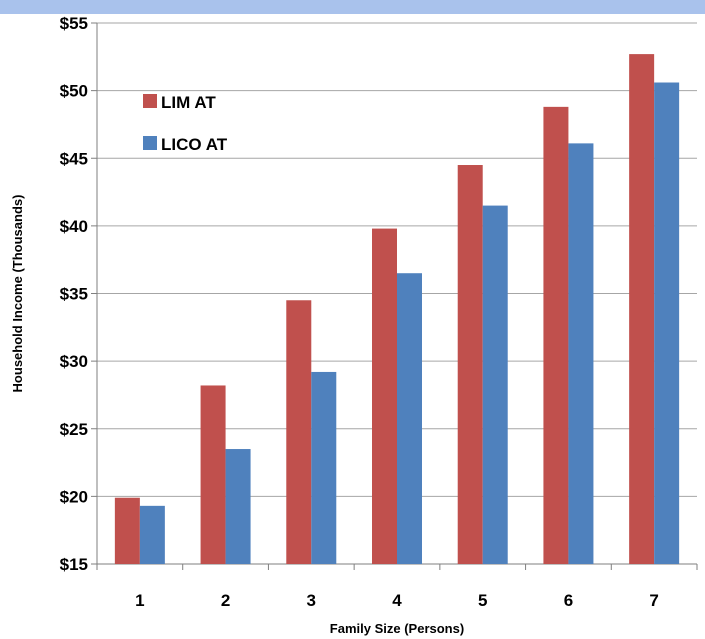 The width and height of the screenshot is (705, 639). Describe the element at coordinates (188, 102) in the screenshot. I see `legend-label-lim: LIM AT` at that location.